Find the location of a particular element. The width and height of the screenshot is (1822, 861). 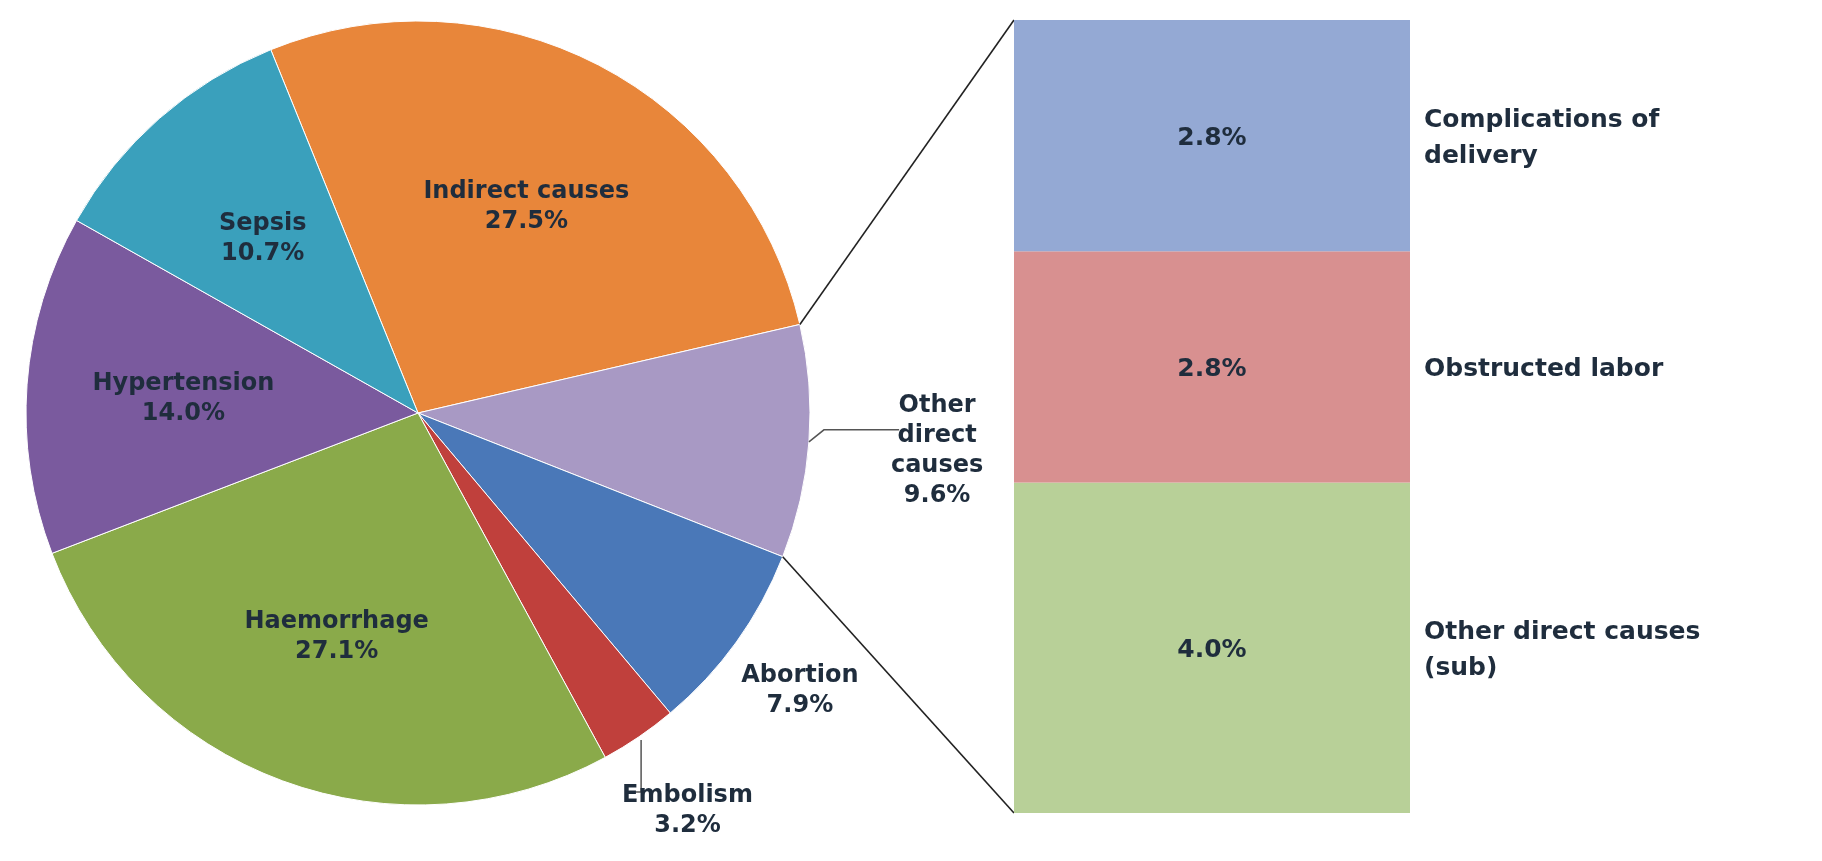

series-label: Obstructed labor is located at coordinates (1544, 367).